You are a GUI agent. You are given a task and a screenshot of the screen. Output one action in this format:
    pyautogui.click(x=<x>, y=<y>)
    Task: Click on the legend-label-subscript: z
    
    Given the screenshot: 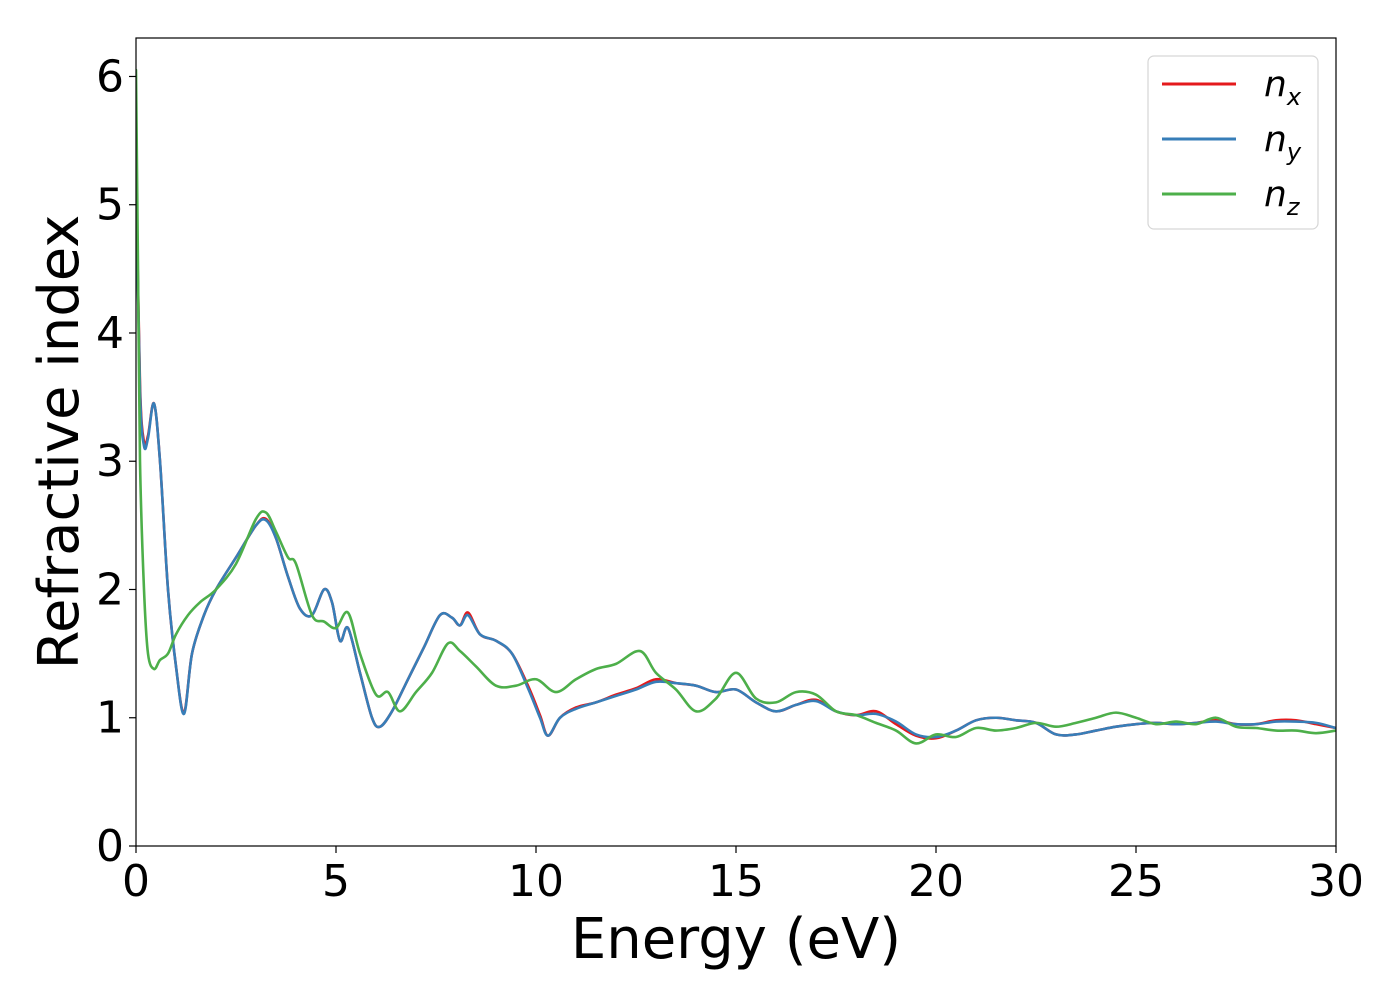 What is the action you would take?
    pyautogui.click(x=1293, y=207)
    